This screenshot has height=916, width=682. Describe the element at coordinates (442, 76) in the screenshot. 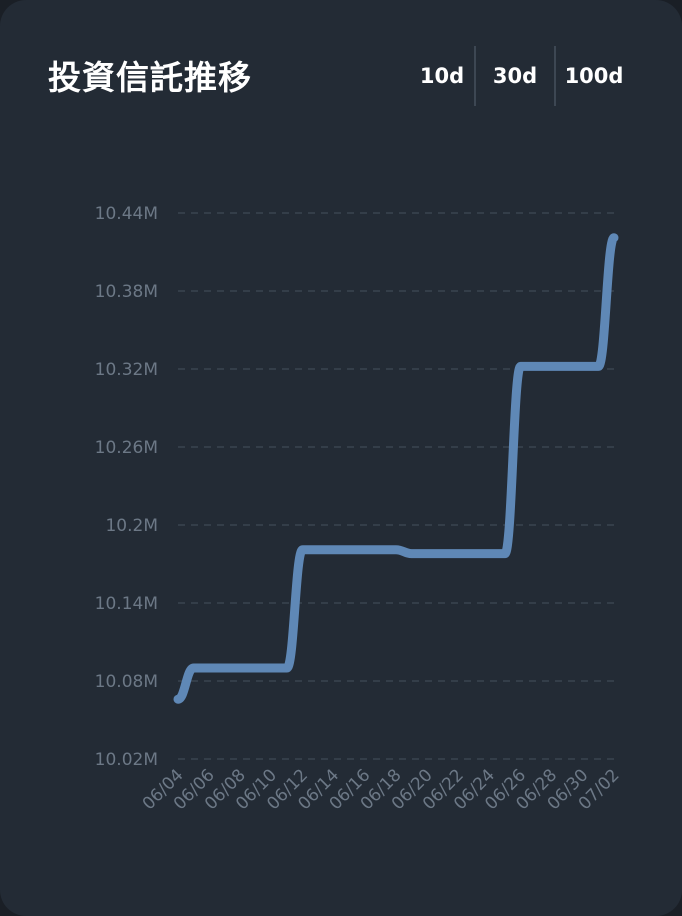

I see `range-tab-10d: 10d` at that location.